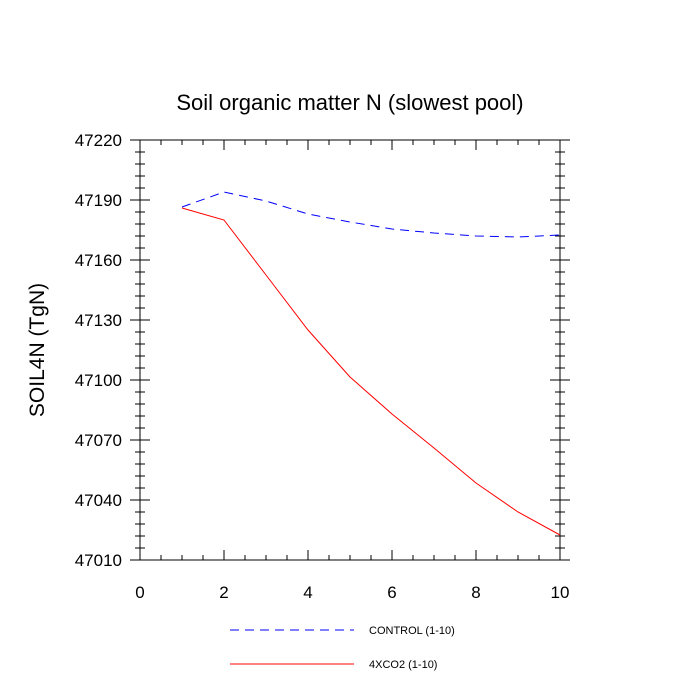 The width and height of the screenshot is (700, 700). What do you see at coordinates (403, 665) in the screenshot?
I see `legend-label-2: 4XCO2 (1-10)` at bounding box center [403, 665].